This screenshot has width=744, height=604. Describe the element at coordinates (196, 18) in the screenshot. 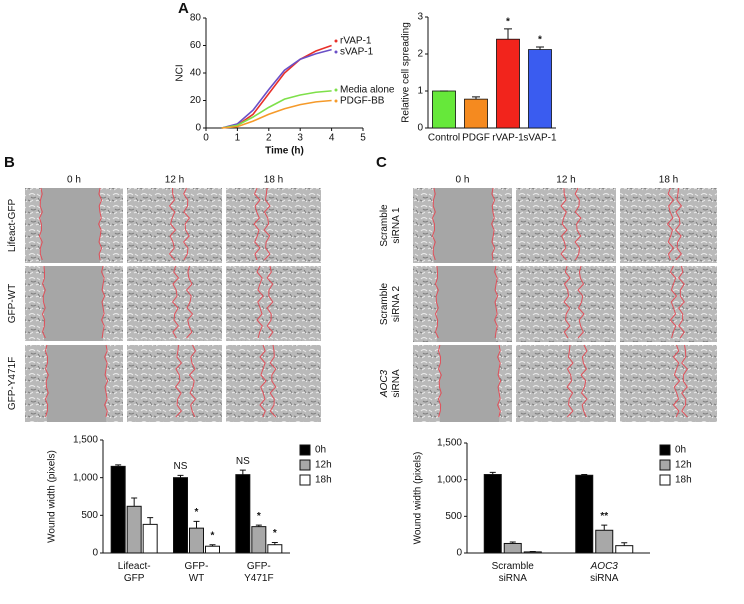

I see `y-tick-label: 80` at that location.